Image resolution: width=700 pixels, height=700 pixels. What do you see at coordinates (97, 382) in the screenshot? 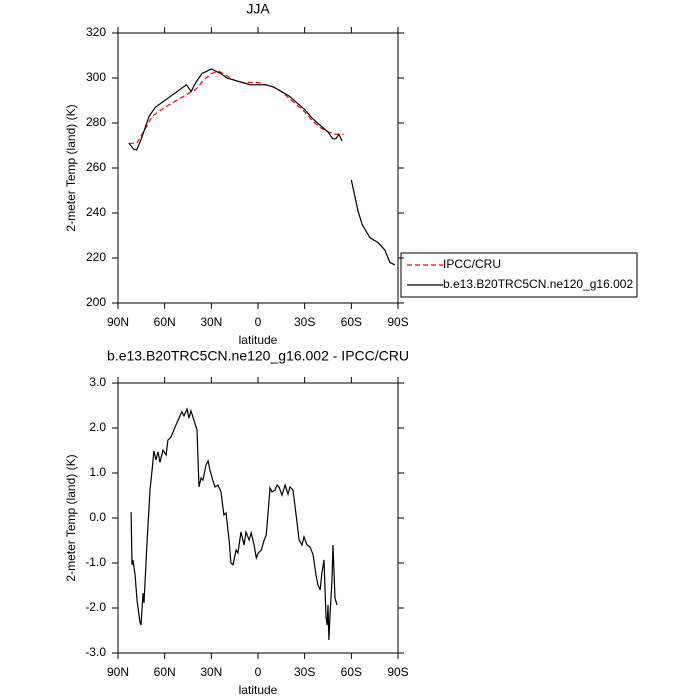
I see `y-tick-label: 3.0` at bounding box center [97, 382].